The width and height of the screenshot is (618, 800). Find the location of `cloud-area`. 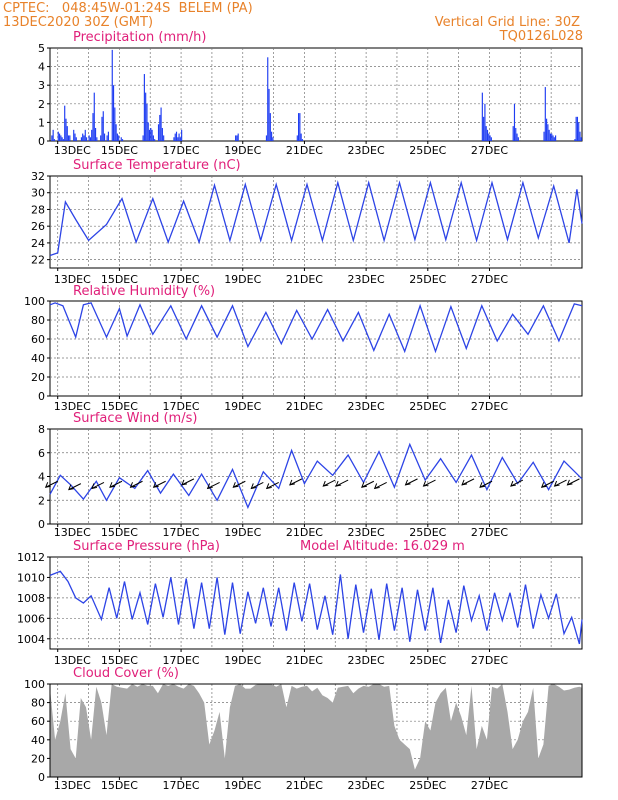

cloud-area is located at coordinates (316, 730).